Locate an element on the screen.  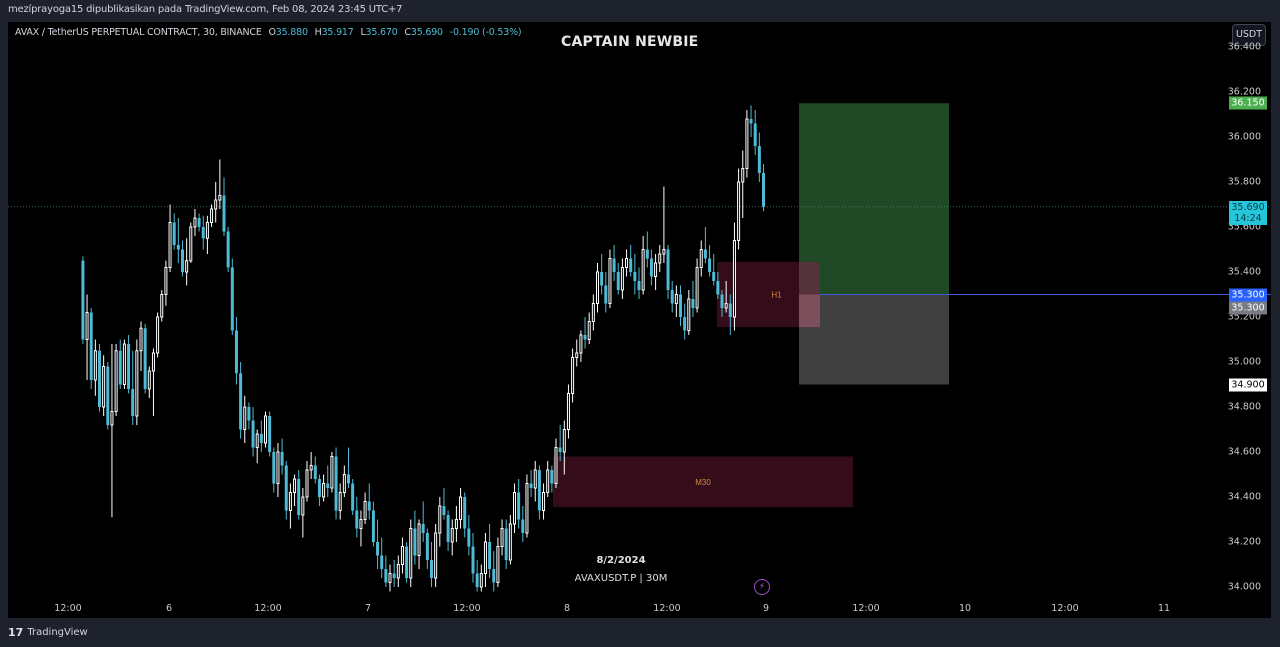
price-tick: 34.800 is located at coordinates (1244, 407).